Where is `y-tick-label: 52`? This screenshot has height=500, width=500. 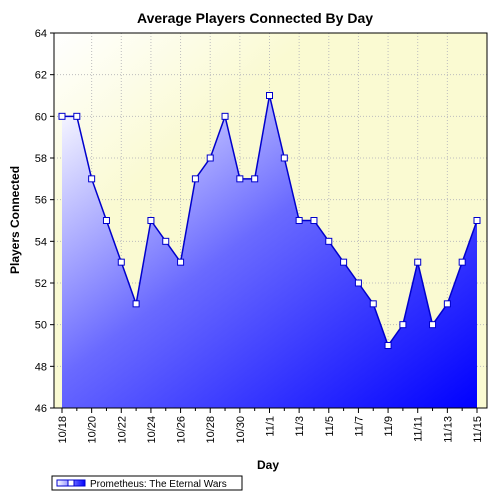
y-tick-label: 52 is located at coordinates (41, 284).